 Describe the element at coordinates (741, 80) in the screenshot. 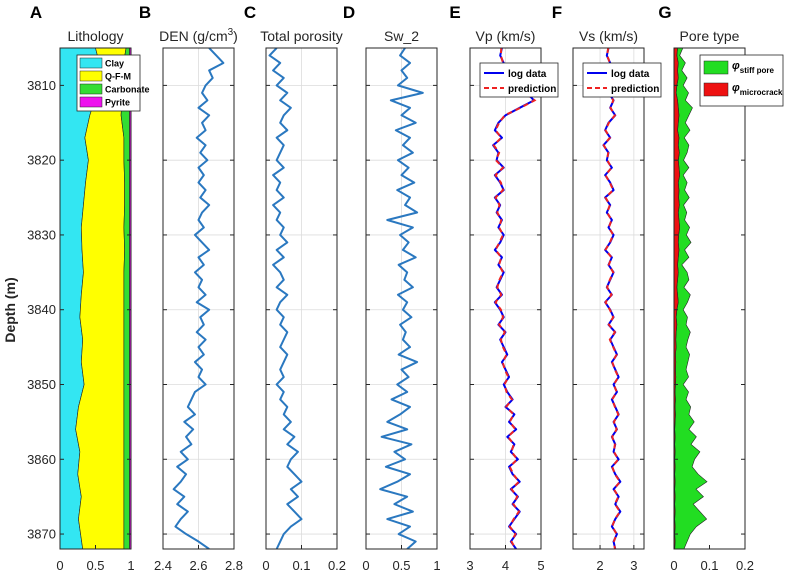

I see `pore-type-legend: φstiff pore φmicrocrack` at that location.